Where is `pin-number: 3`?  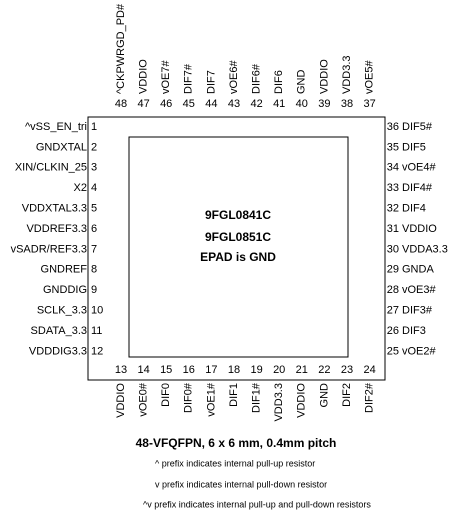
pin-number: 3 is located at coordinates (94, 168).